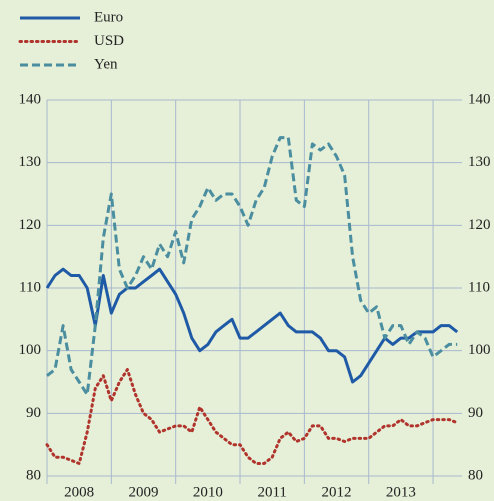  Describe the element at coordinates (475, 475) in the screenshot. I see `y2-tick-label: 80` at that location.